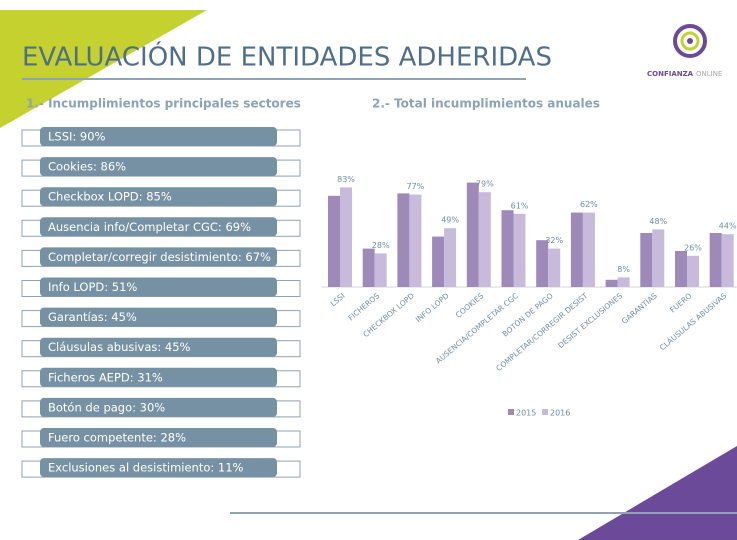 This screenshot has height=540, width=737. What do you see at coordinates (287, 57) in the screenshot?
I see `slide-title: EVALUACIÓN DE ENTIDADES ADHERIDAS` at bounding box center [287, 57].